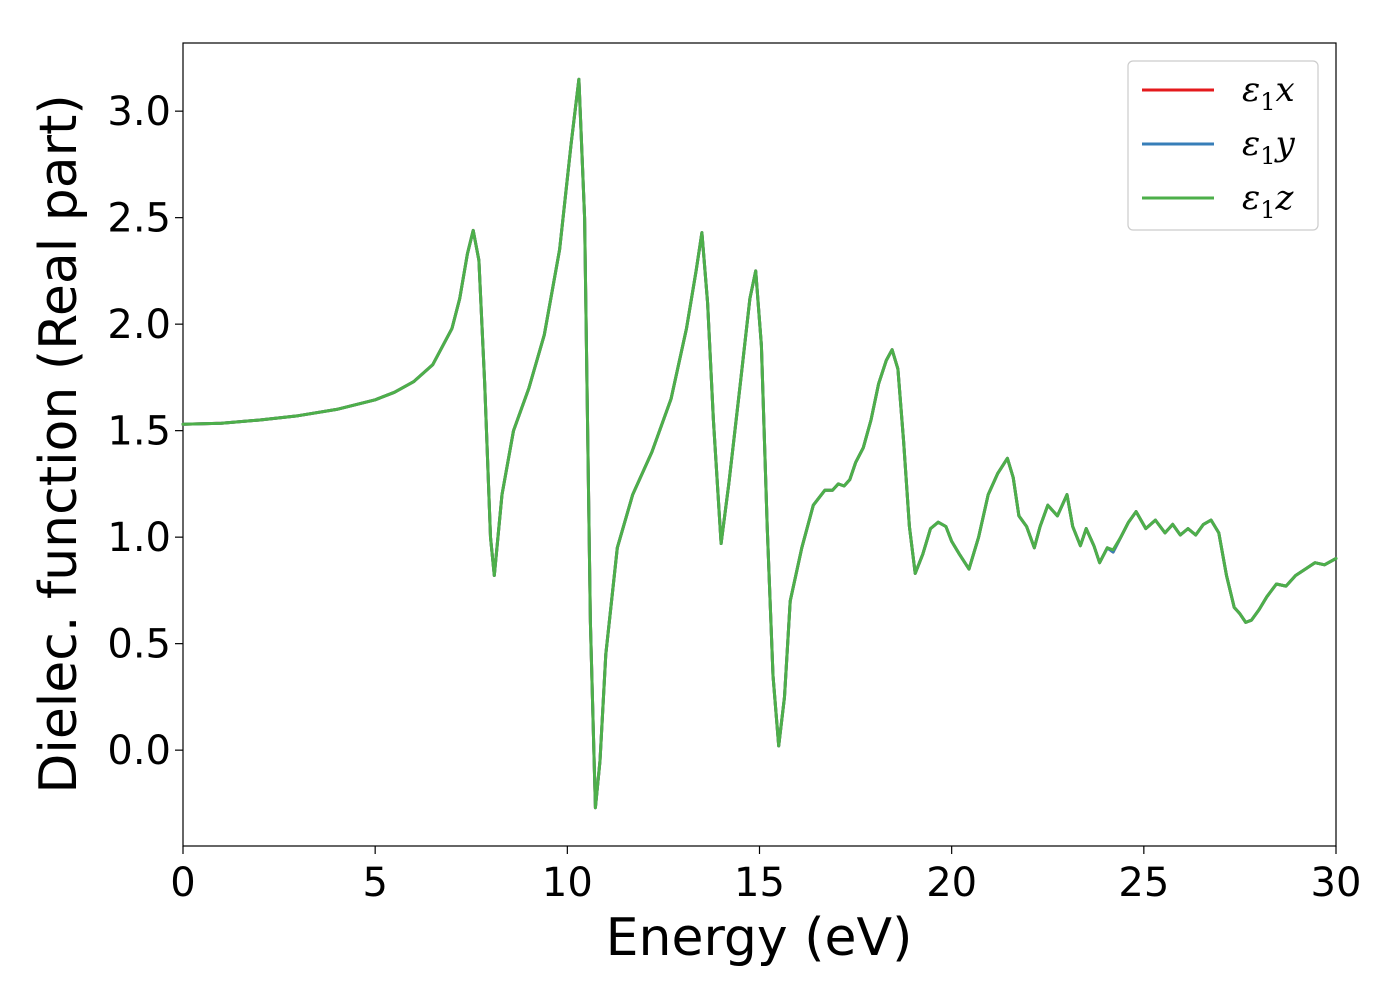  Describe the element at coordinates (951, 883) in the screenshot. I see `x-tick-label: 20` at that location.